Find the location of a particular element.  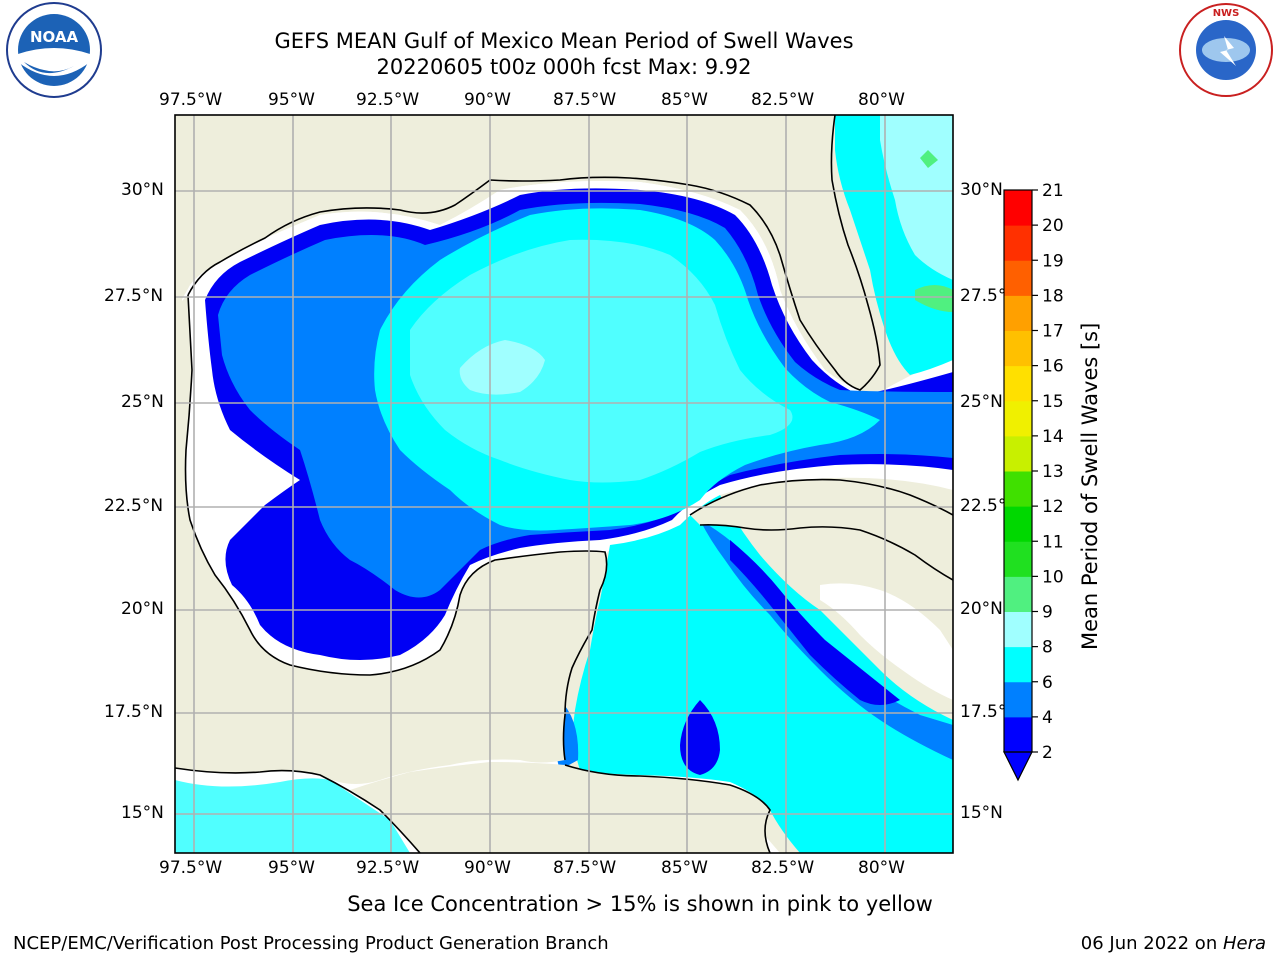

lat-label: 17.5°N is located at coordinates (134, 712).